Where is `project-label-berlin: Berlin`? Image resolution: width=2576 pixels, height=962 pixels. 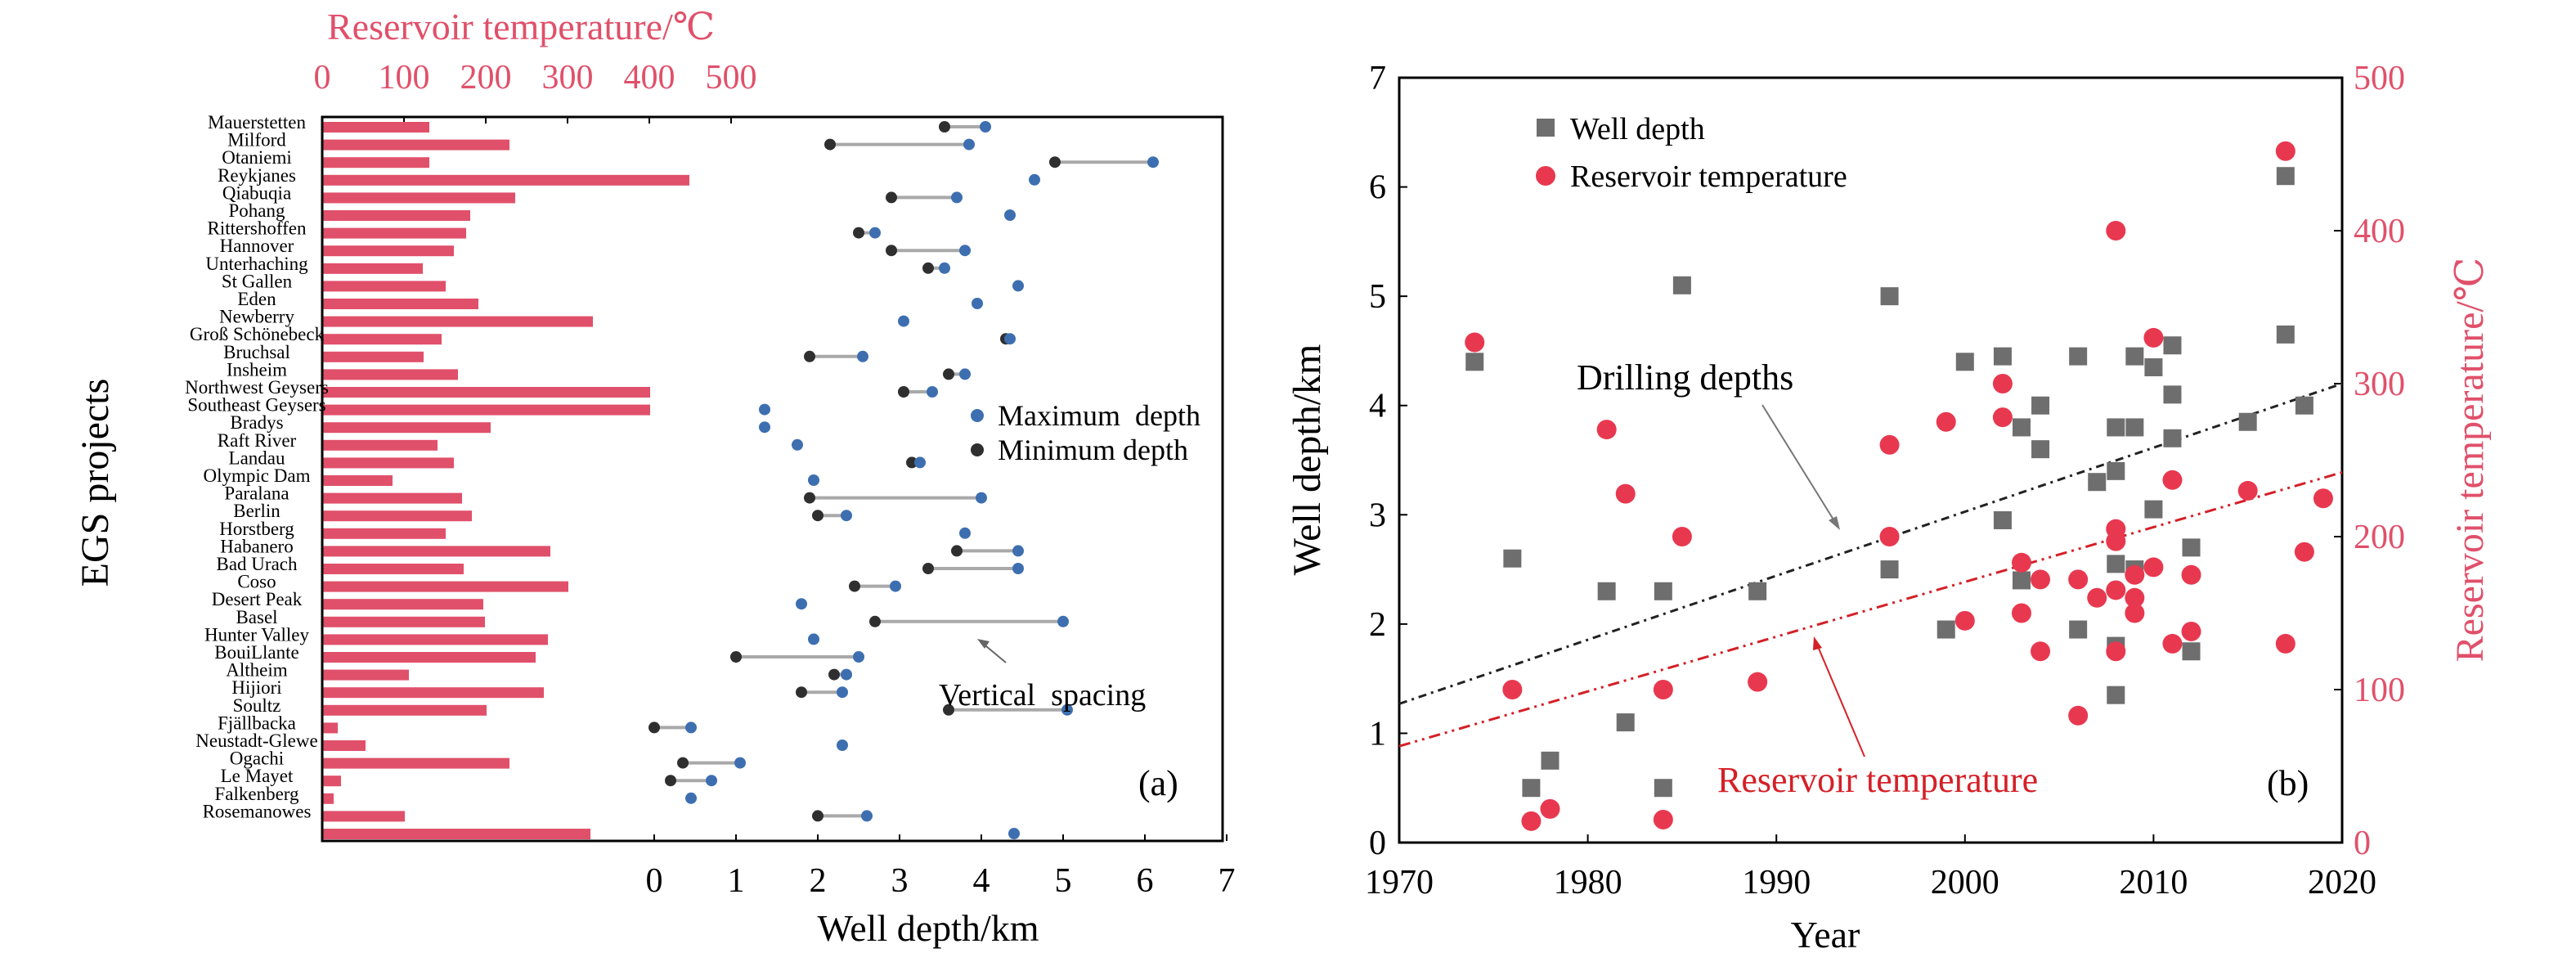 project-label-berlin: Berlin is located at coordinates (256, 511).